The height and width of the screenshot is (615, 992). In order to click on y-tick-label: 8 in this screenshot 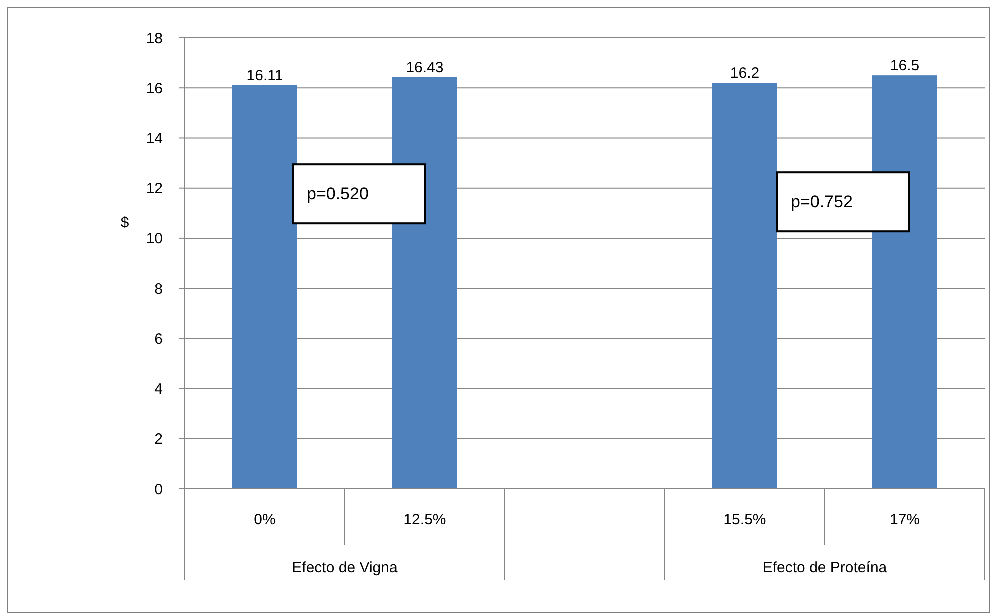, I will do `click(158, 289)`.